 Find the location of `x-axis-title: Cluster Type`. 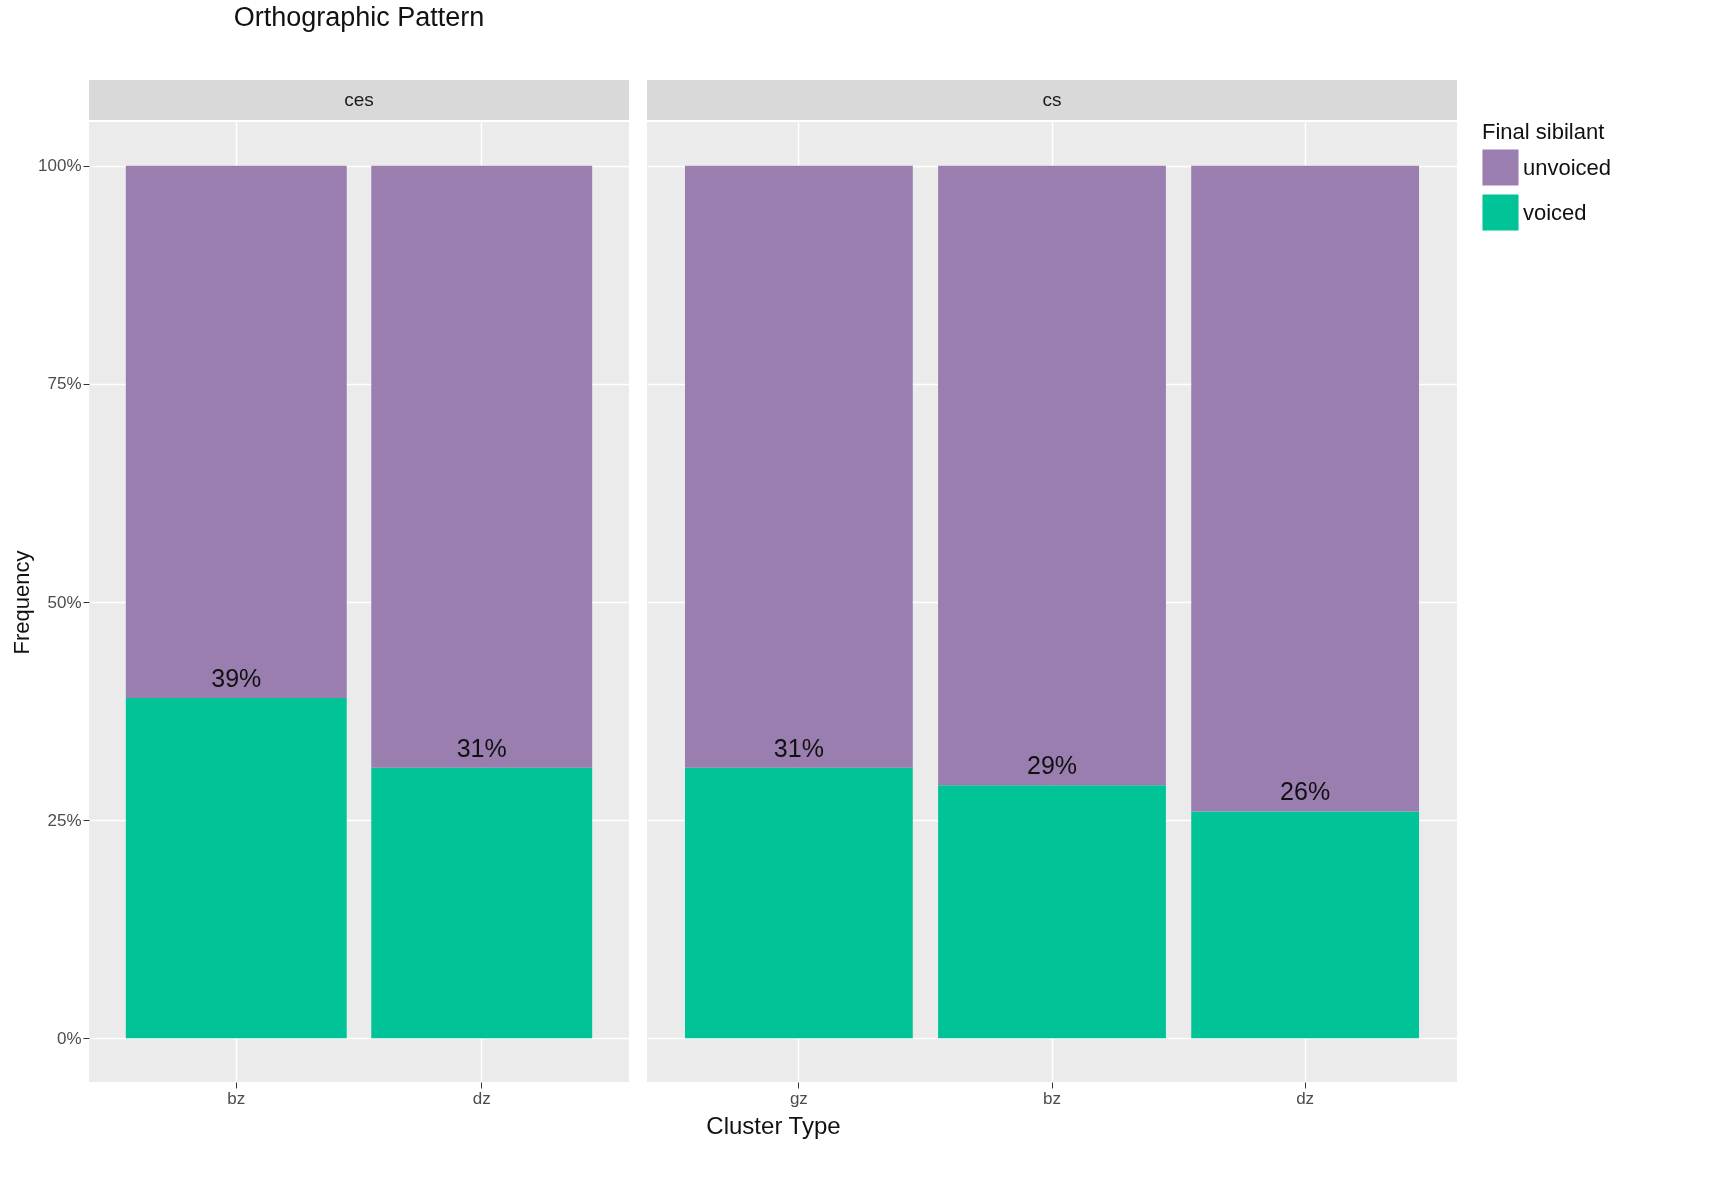

x-axis-title: Cluster Type is located at coordinates (773, 1125).